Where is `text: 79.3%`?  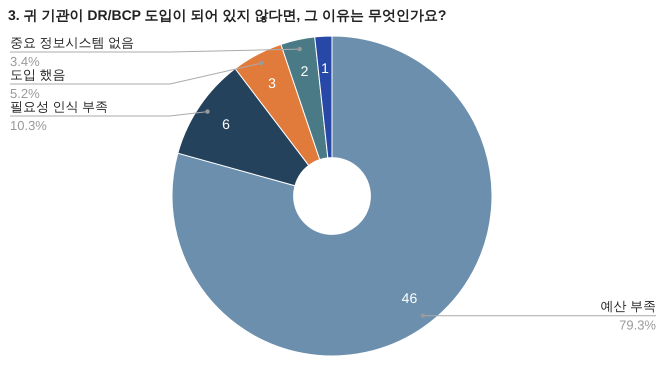 text: 79.3% is located at coordinates (637, 325).